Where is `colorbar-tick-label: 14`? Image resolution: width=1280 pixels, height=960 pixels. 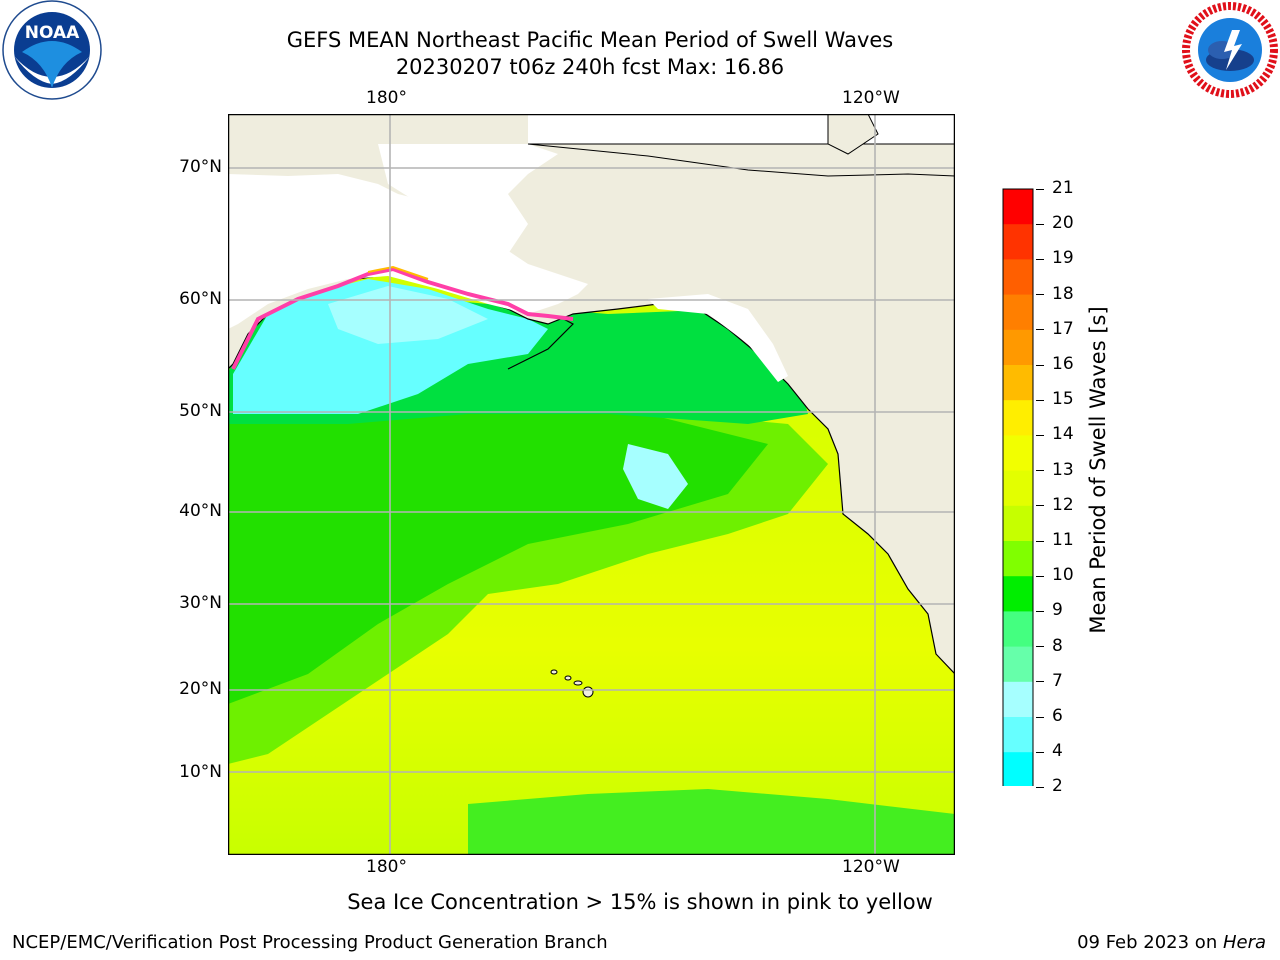 colorbar-tick-label: 14 is located at coordinates (1063, 434).